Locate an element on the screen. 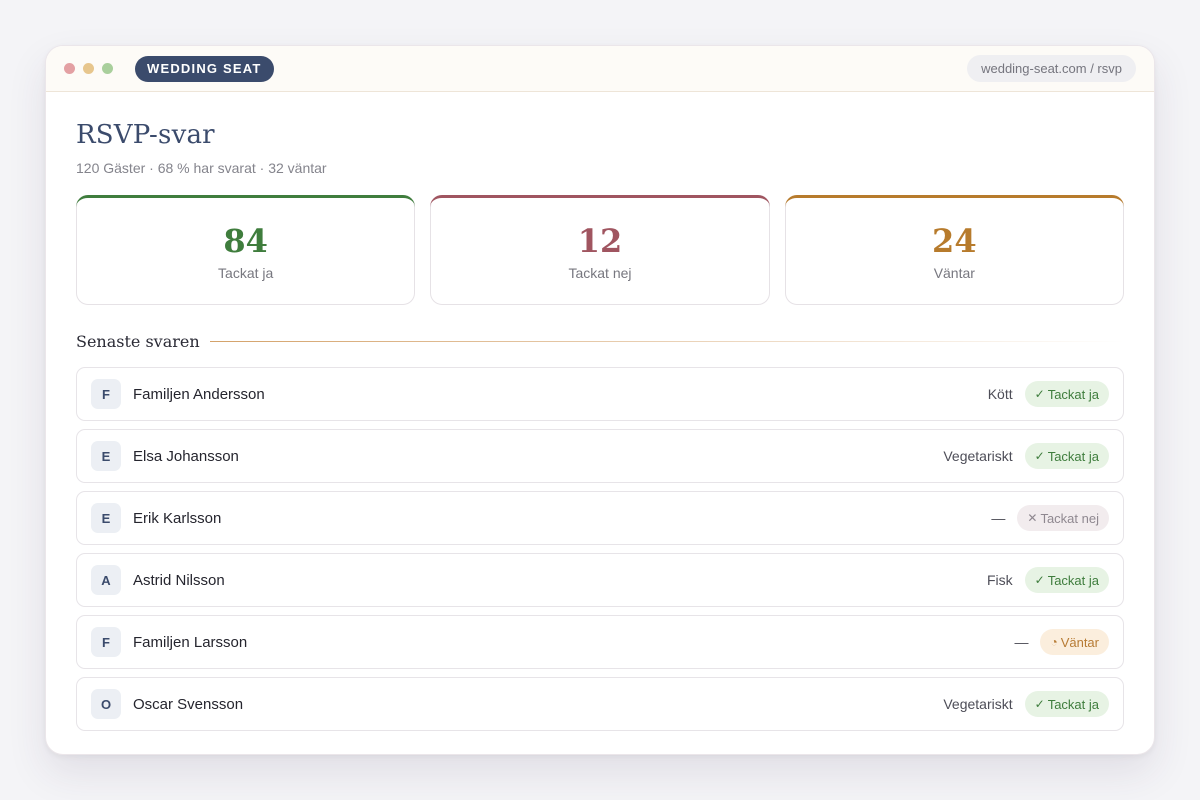  section-title: Senaste svaren is located at coordinates (138, 341).